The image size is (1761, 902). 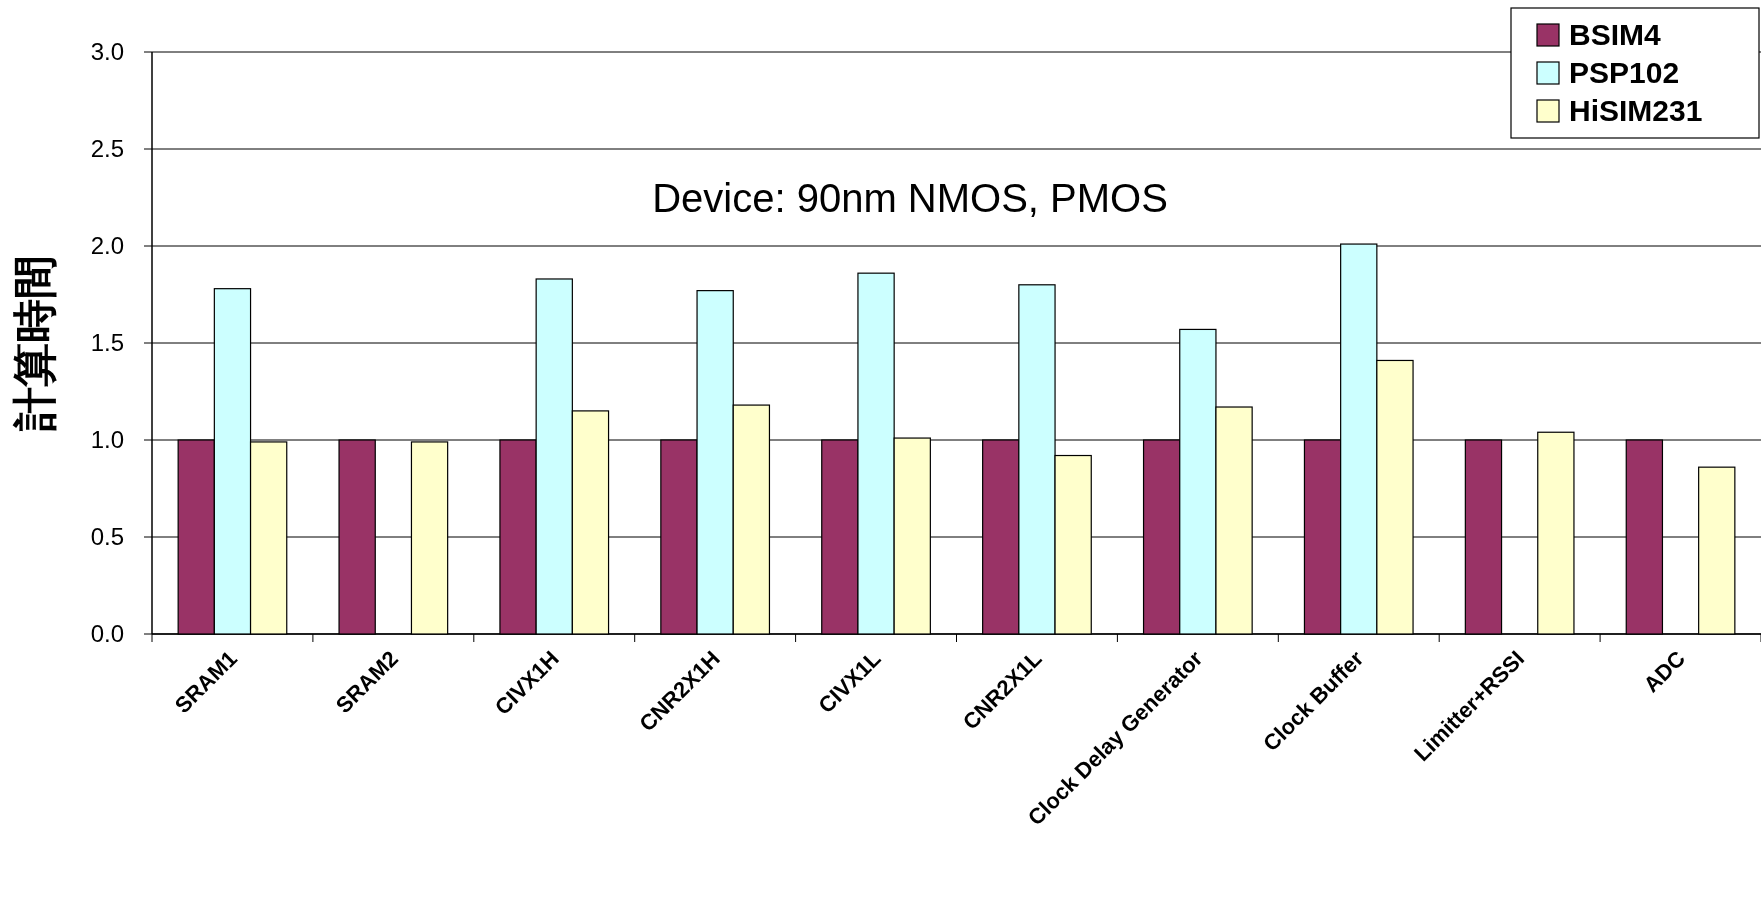 I want to click on legend-label: BSIM4, so click(x=1615, y=34).